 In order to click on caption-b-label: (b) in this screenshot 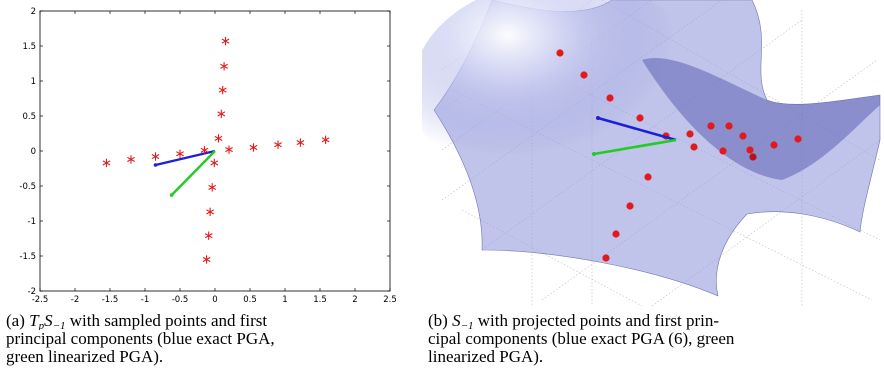, I will do `click(438, 321)`.